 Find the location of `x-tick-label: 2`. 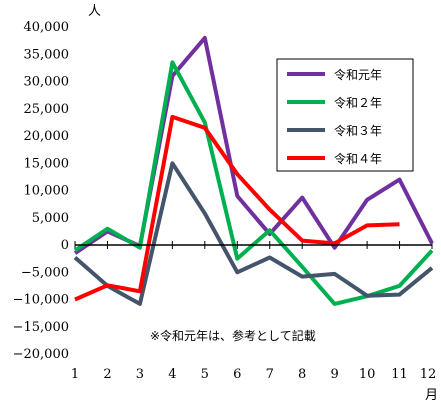

x-tick-label: 2 is located at coordinates (107, 374).